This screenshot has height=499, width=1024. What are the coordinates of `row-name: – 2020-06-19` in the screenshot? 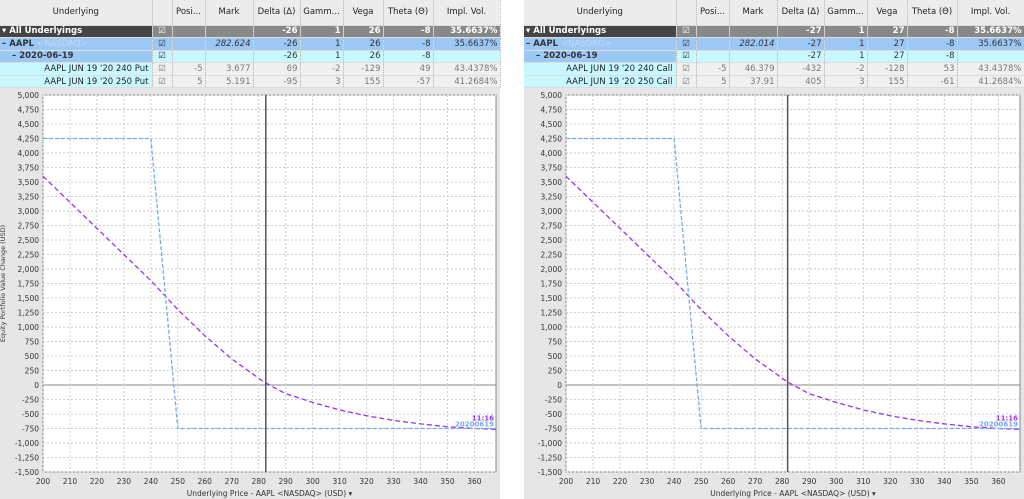 It's located at (600, 57).